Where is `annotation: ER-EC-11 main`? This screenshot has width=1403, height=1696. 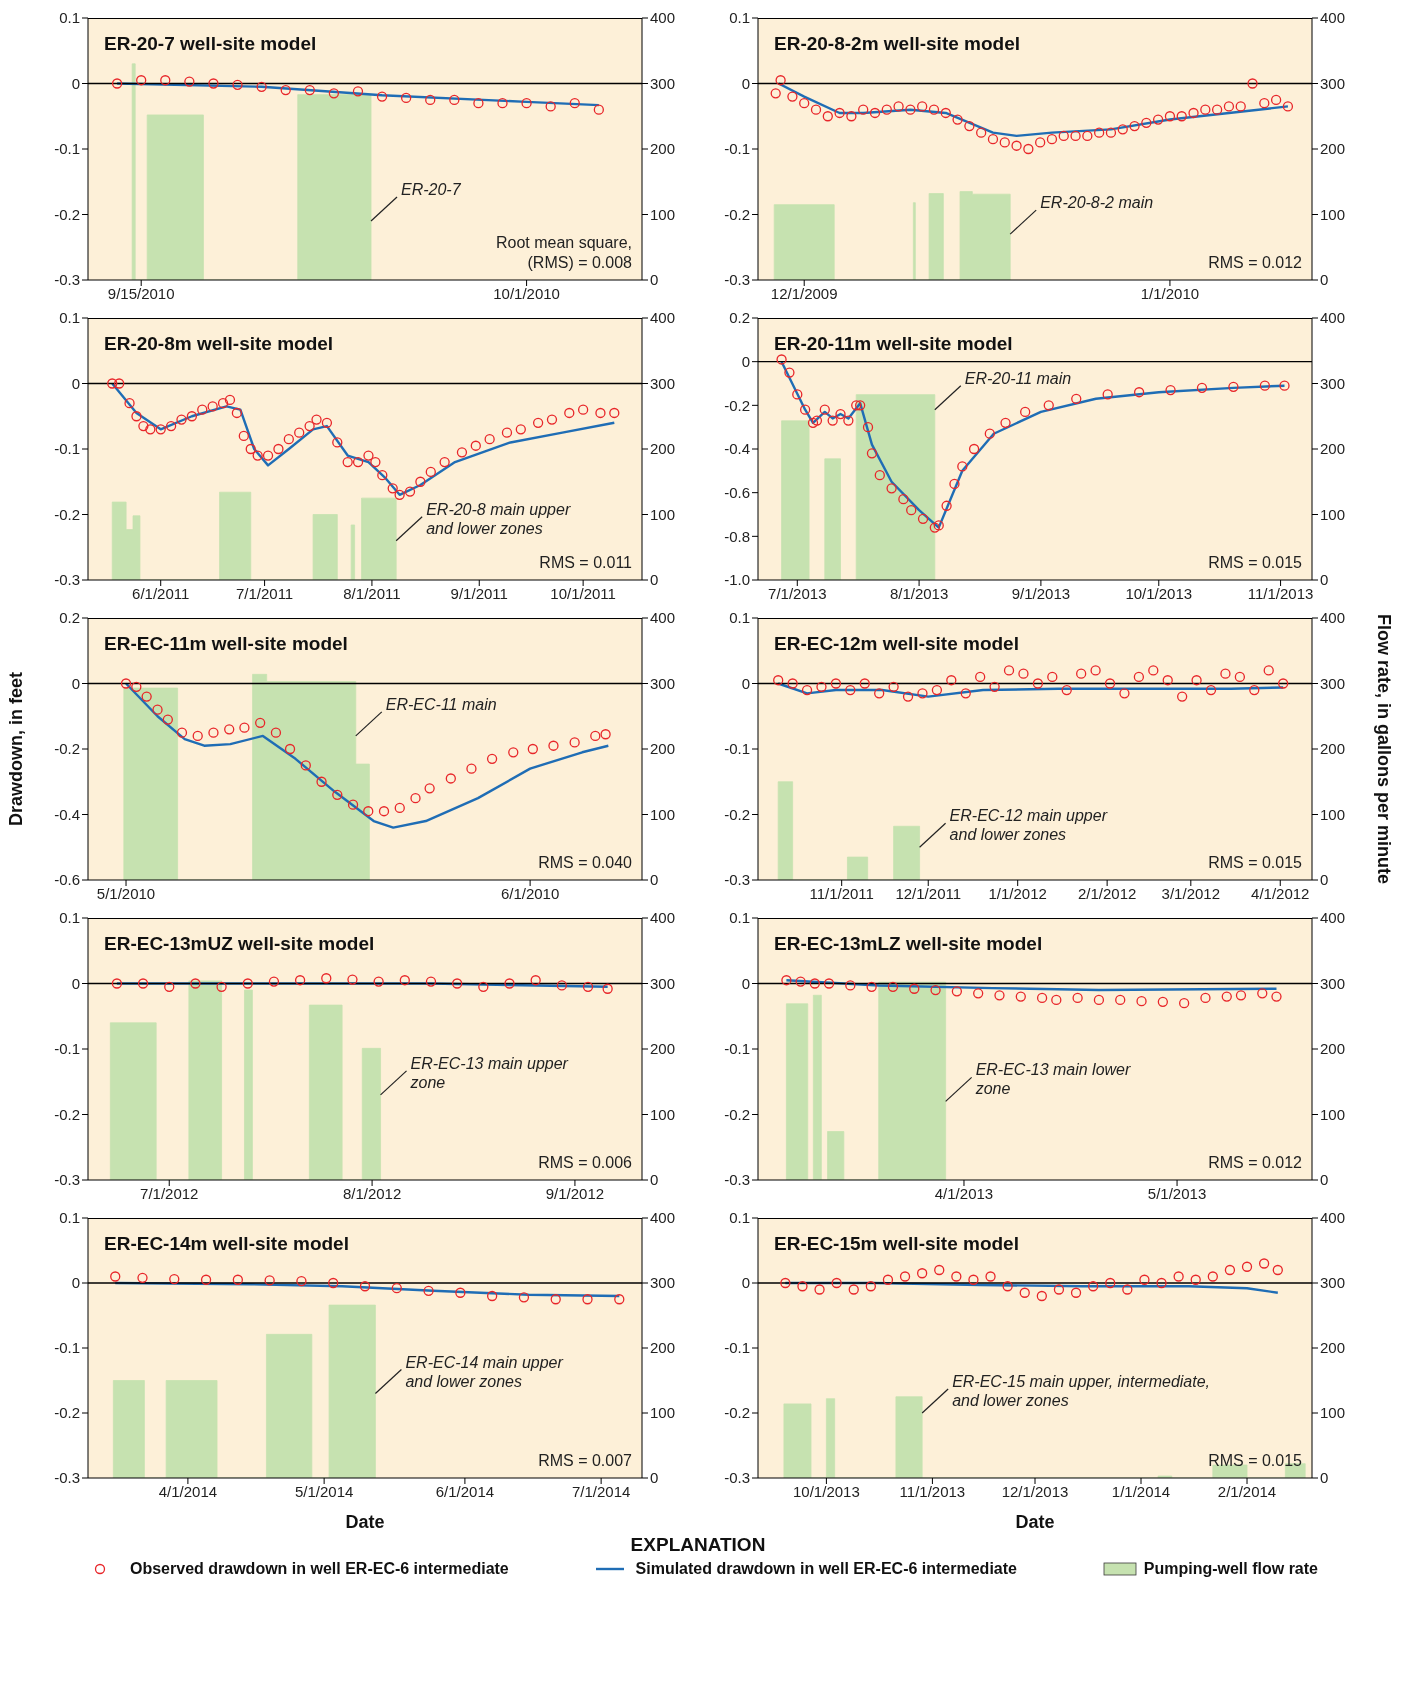 annotation: ER-EC-11 main is located at coordinates (441, 704).